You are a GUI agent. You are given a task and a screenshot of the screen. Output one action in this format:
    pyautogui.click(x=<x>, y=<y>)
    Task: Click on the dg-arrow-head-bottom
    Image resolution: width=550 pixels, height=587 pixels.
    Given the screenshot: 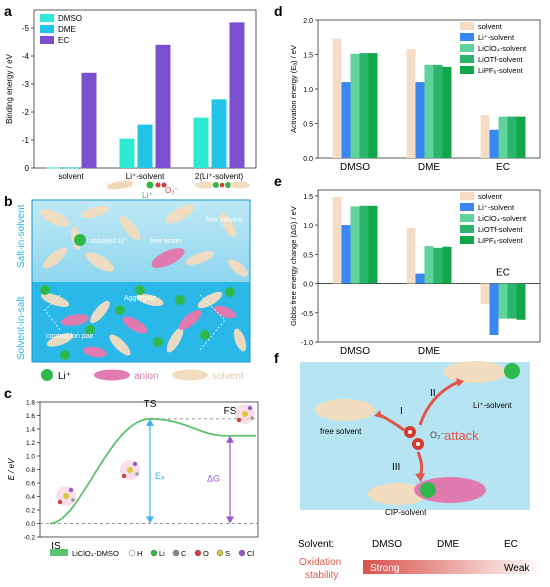 What is the action you would take?
    pyautogui.click(x=230, y=520)
    